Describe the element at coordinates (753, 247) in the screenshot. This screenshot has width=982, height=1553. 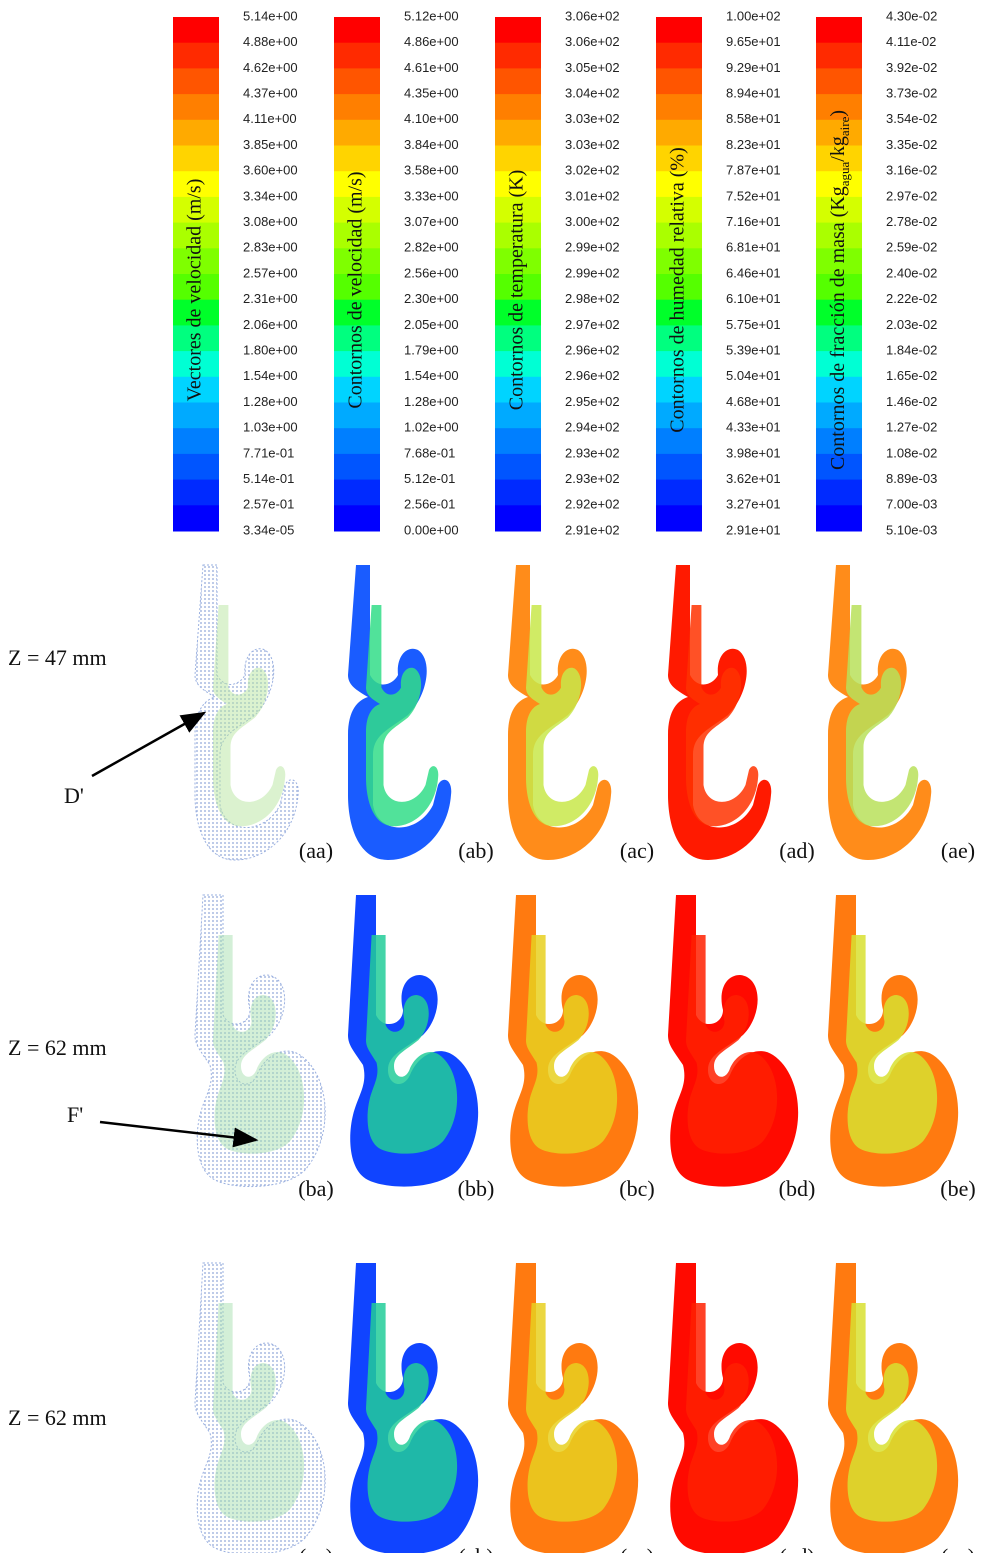
I see `tick-label: 6.81e+01` at that location.